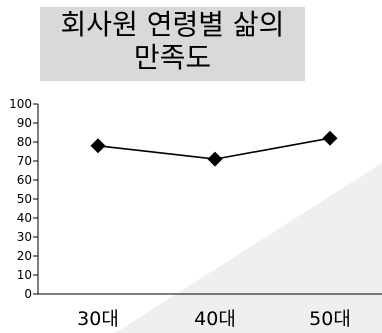 This screenshot has width=382, height=333. What do you see at coordinates (24, 161) in the screenshot?
I see `y-tick-label: 70` at bounding box center [24, 161].